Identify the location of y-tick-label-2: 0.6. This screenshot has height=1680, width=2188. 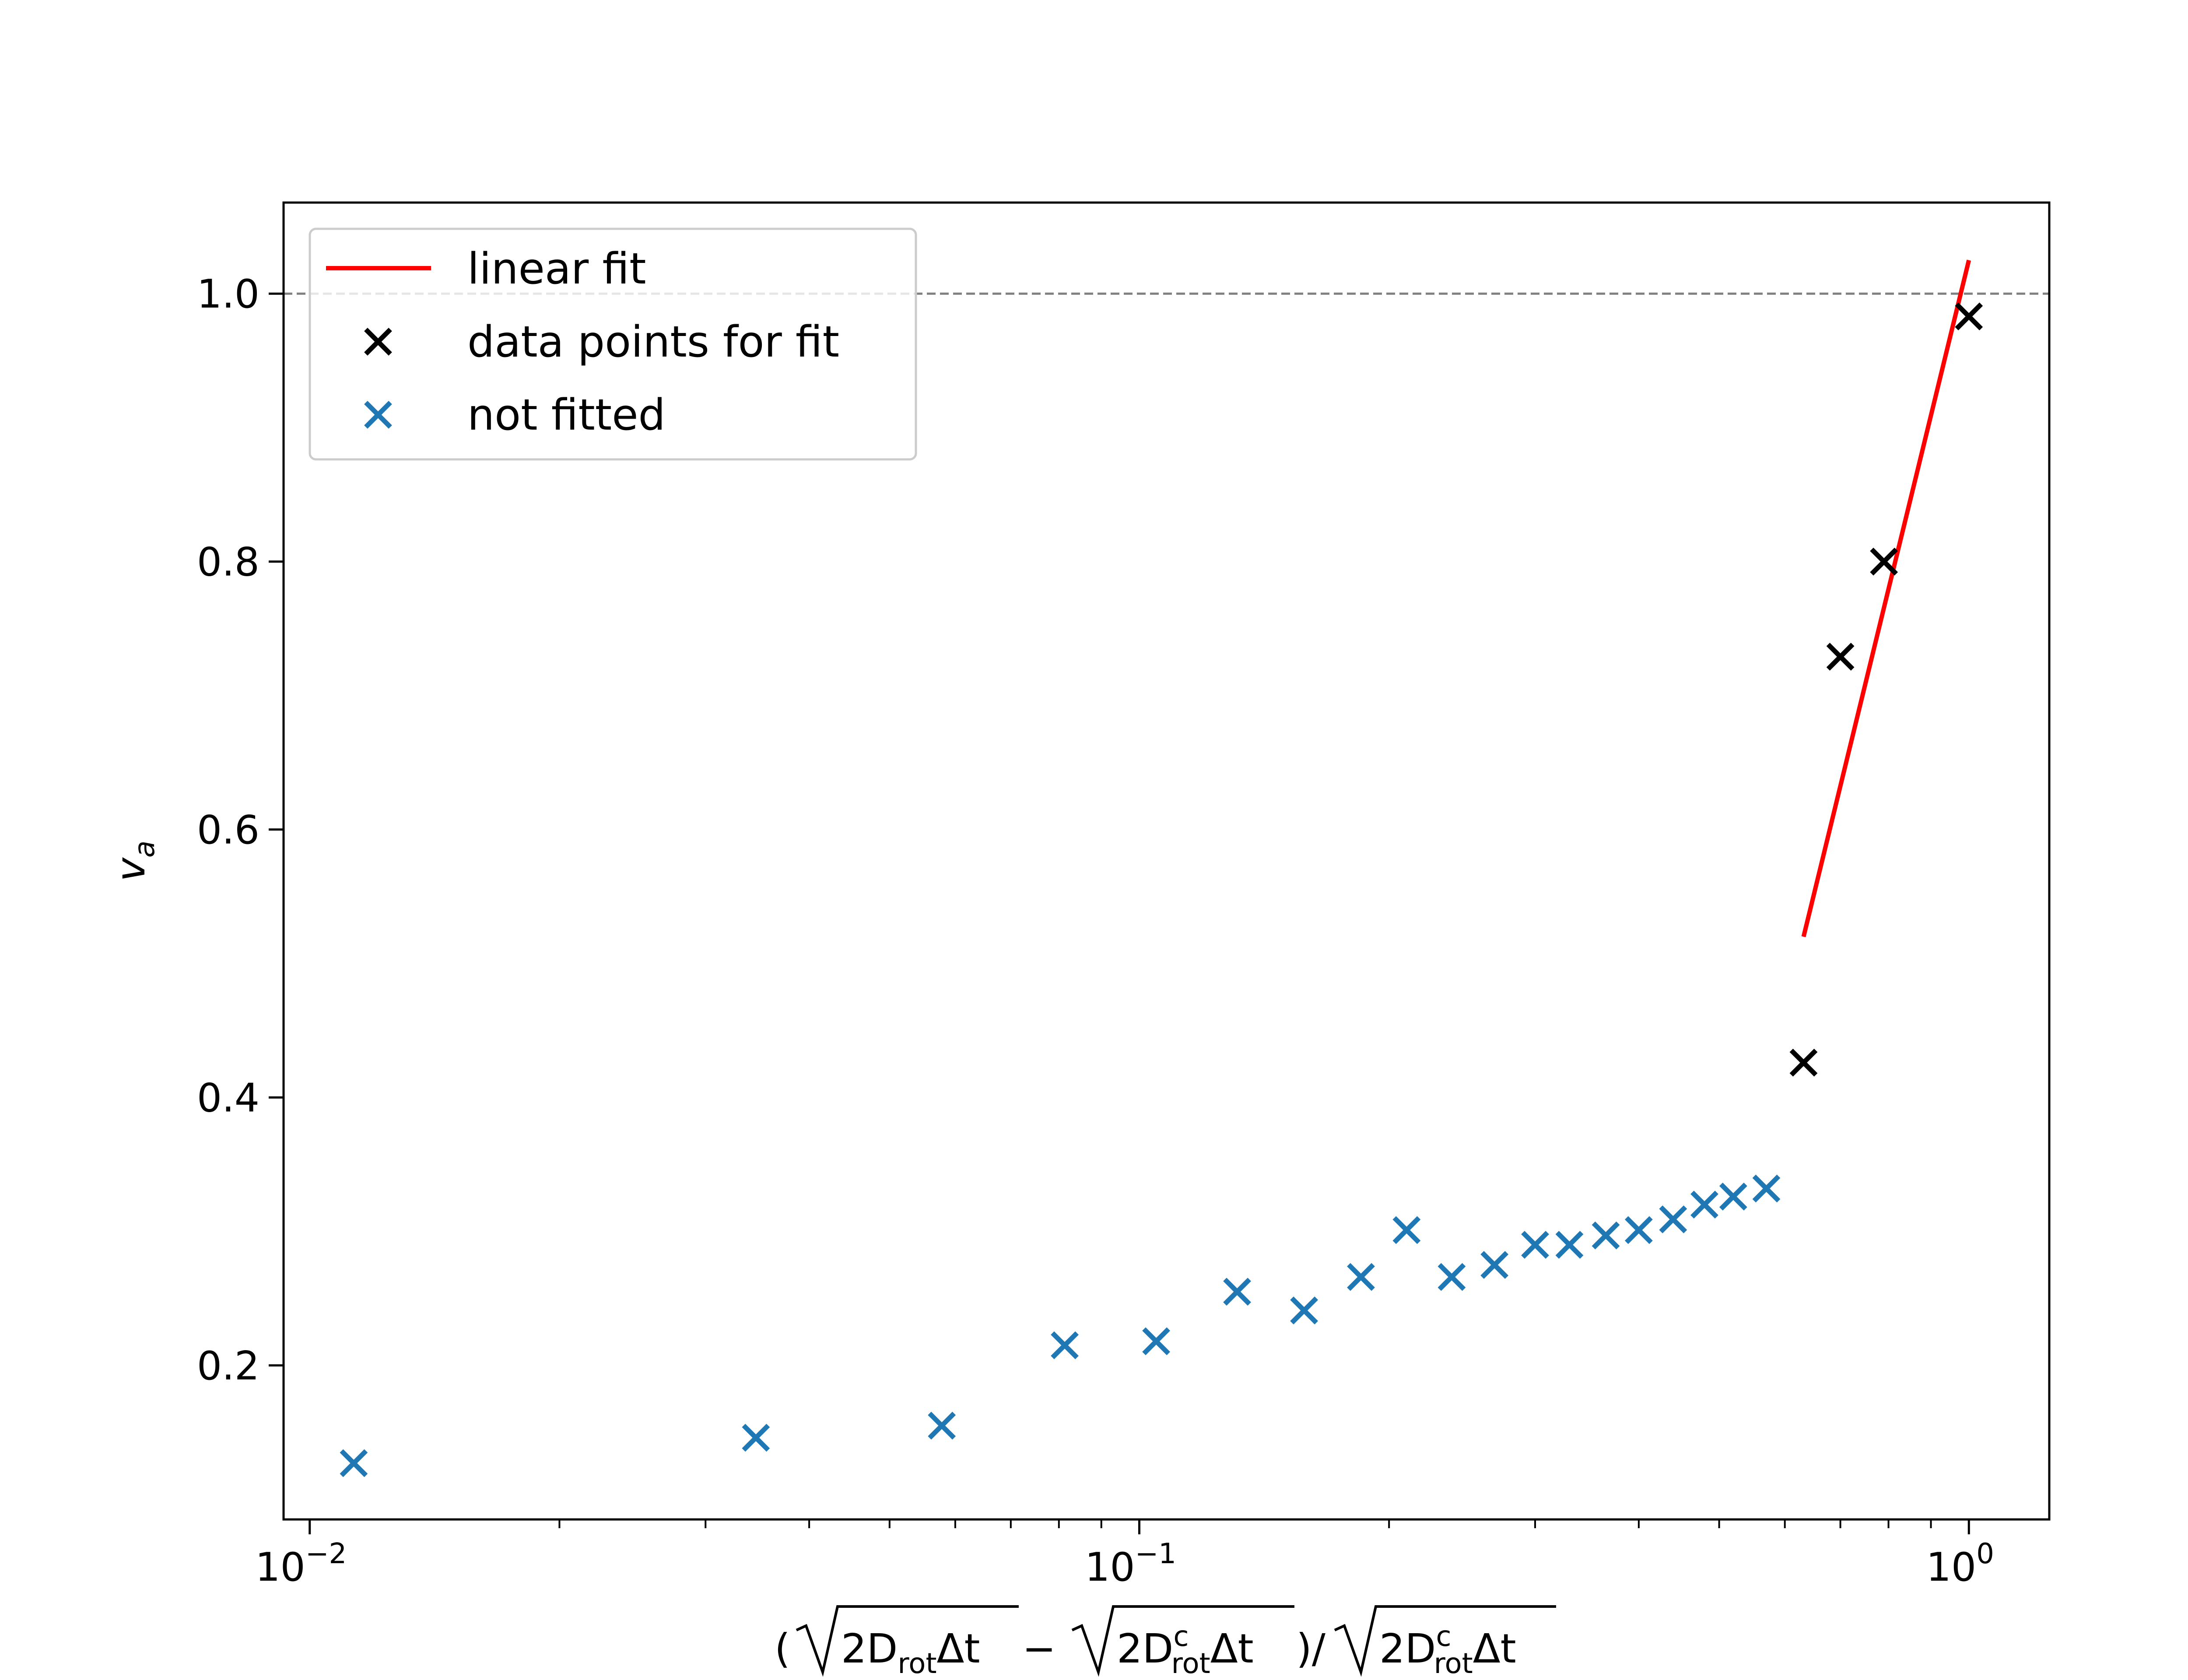
(228, 830).